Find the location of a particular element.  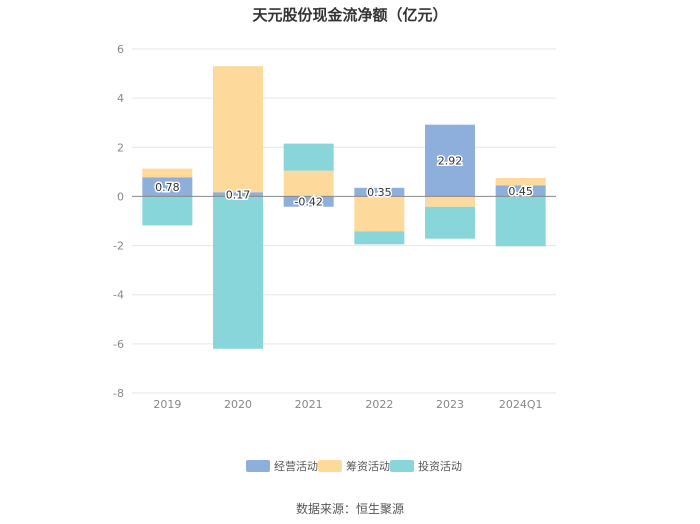

x-tick-label: 2022 is located at coordinates (379, 404).